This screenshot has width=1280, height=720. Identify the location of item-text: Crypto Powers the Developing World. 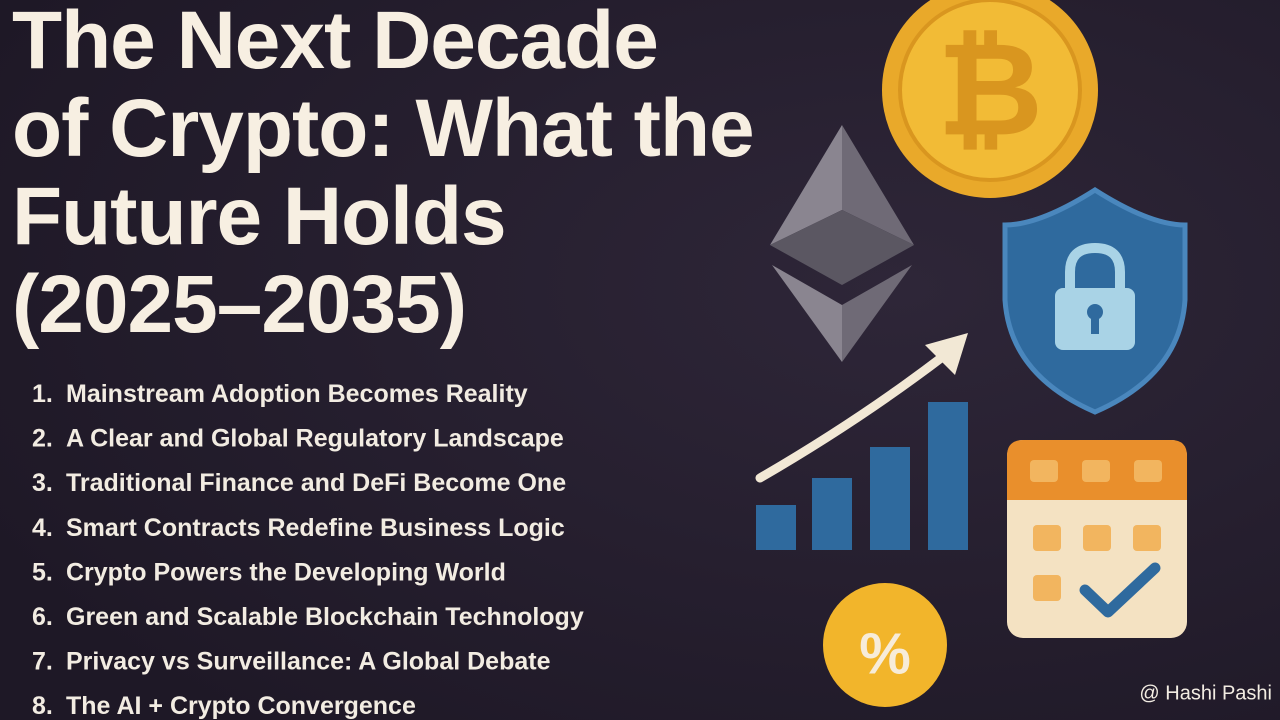
(286, 572).